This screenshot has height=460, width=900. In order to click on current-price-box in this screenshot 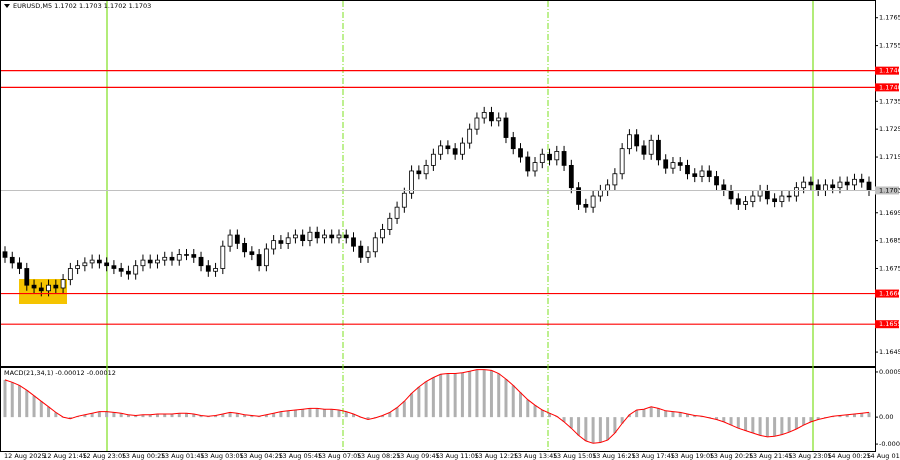, I will do `click(887, 190)`.